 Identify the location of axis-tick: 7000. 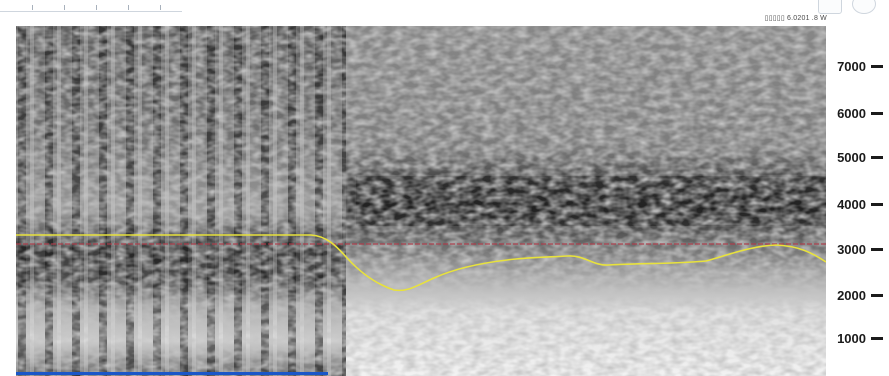
(860, 66).